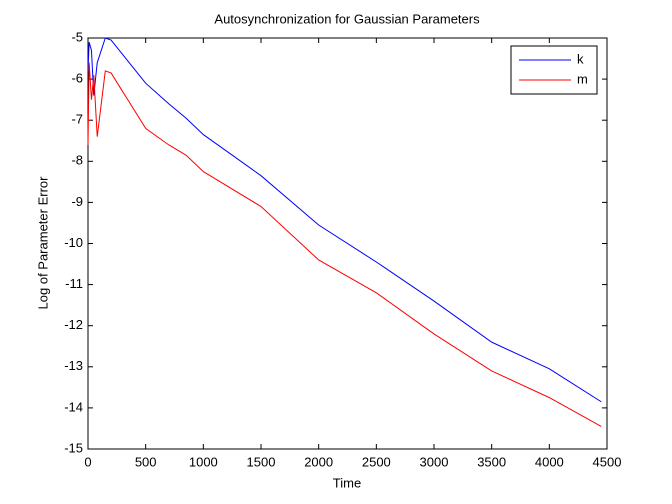  What do you see at coordinates (491, 461) in the screenshot?
I see `x-tick-label: 3500` at bounding box center [491, 461].